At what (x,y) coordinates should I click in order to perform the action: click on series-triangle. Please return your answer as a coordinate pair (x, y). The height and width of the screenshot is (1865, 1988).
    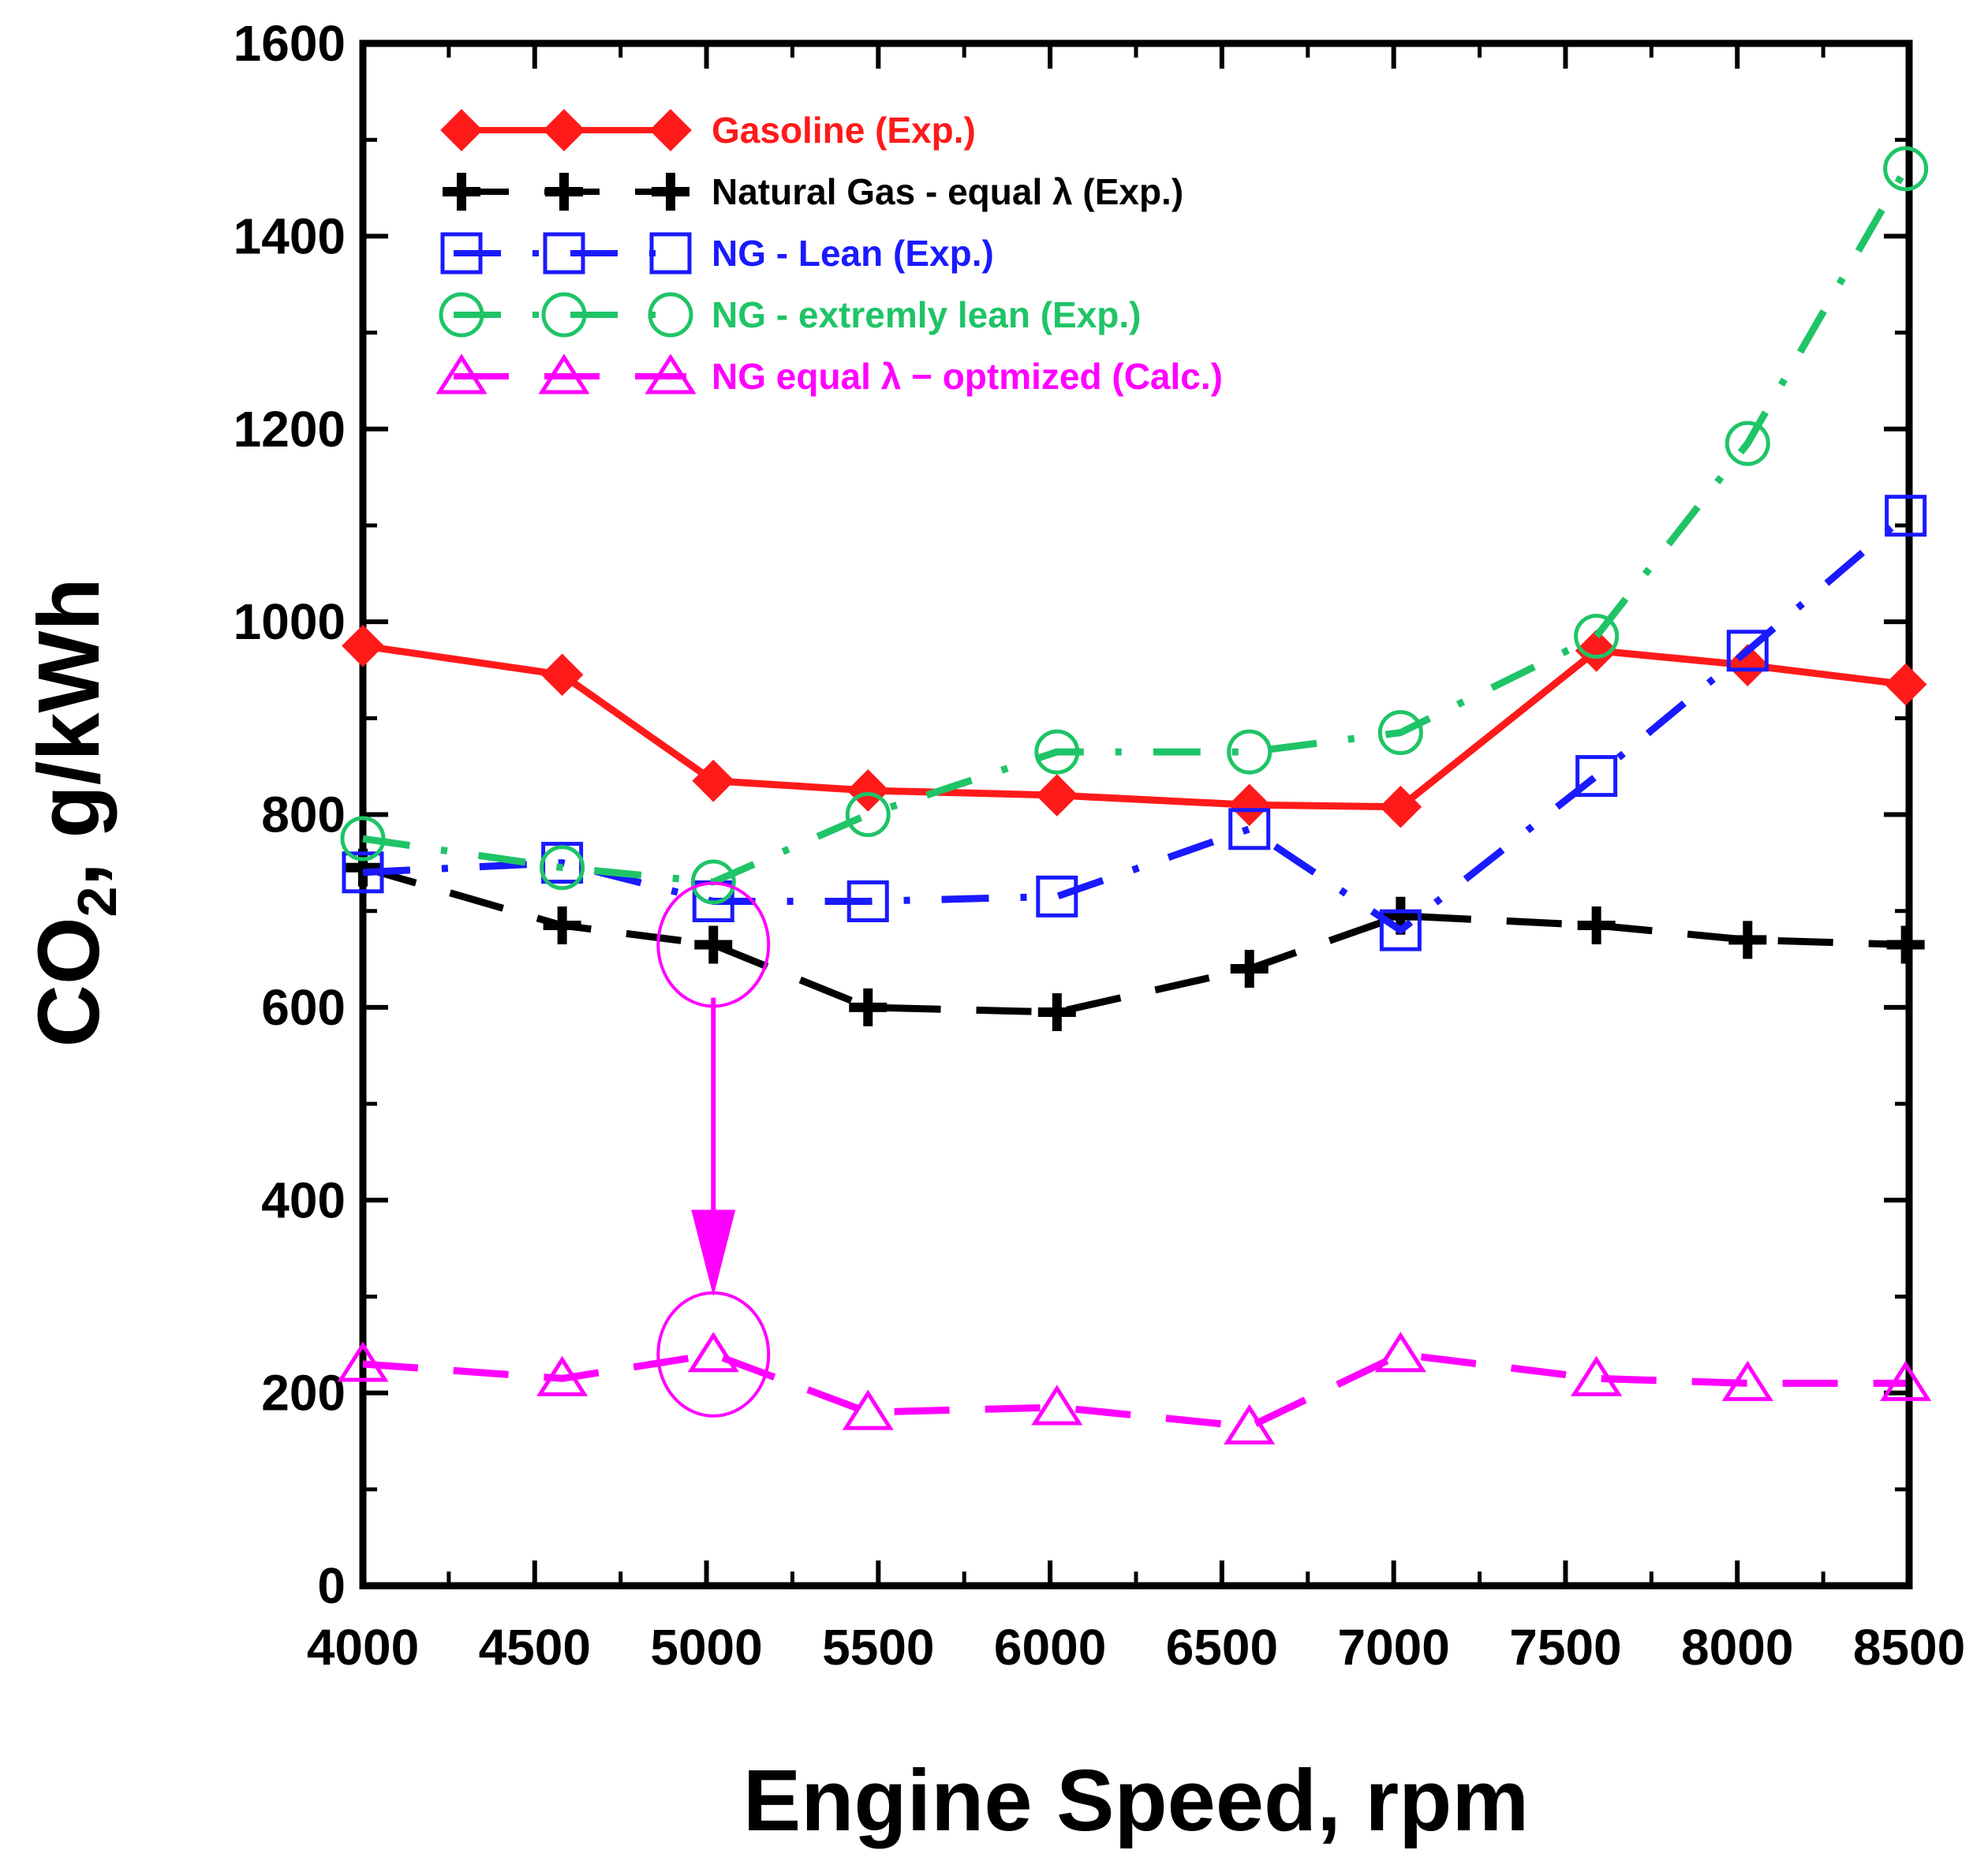
    Looking at the image, I should click on (1134, 1388).